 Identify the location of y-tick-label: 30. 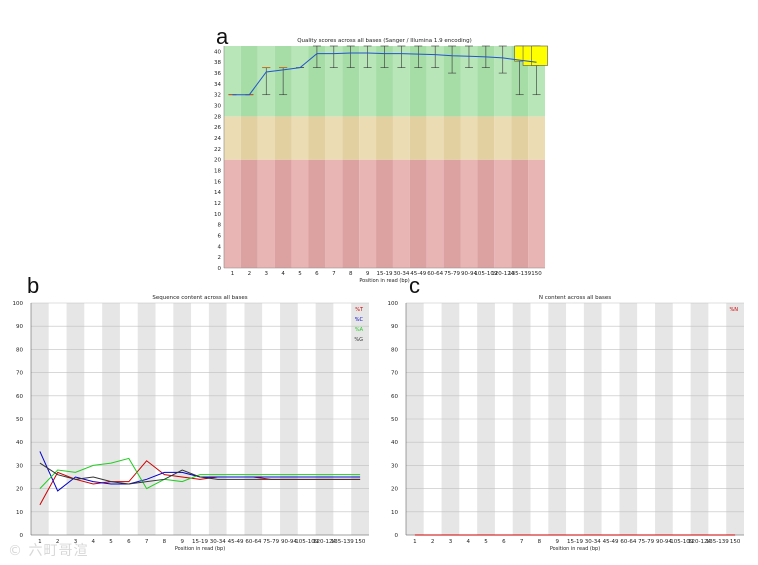
(217, 107).